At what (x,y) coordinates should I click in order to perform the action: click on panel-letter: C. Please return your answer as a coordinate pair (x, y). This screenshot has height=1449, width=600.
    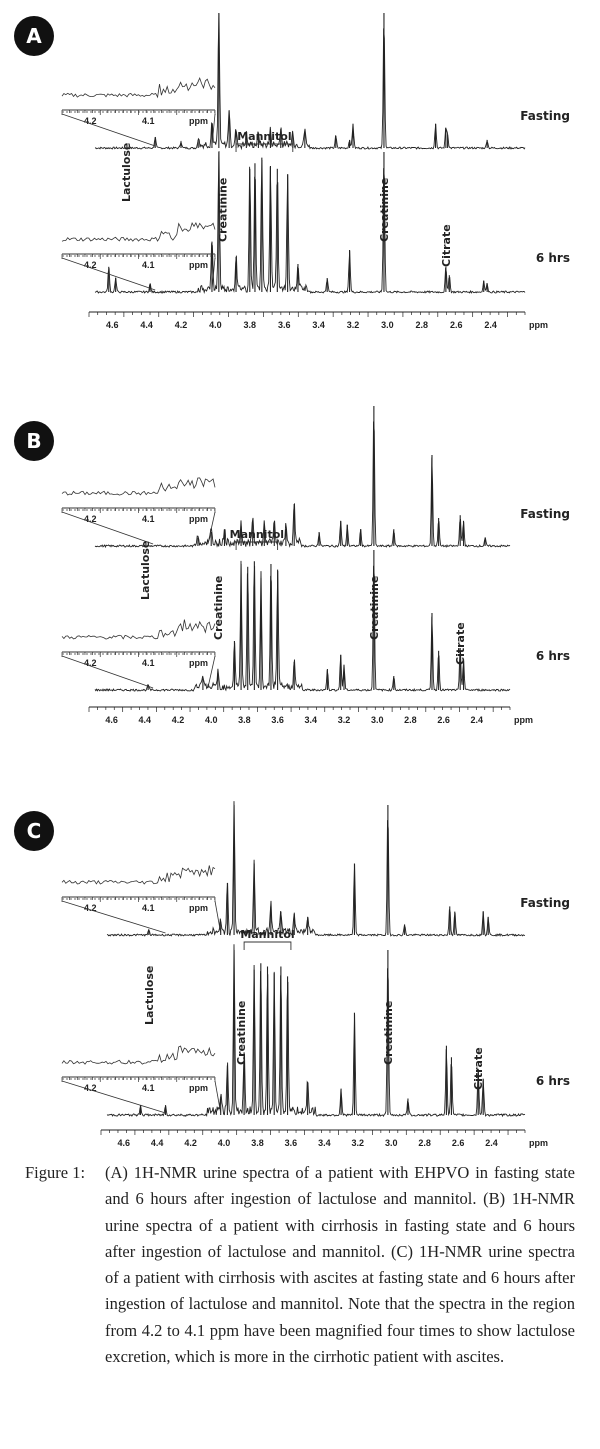
    Looking at the image, I should click on (34, 831).